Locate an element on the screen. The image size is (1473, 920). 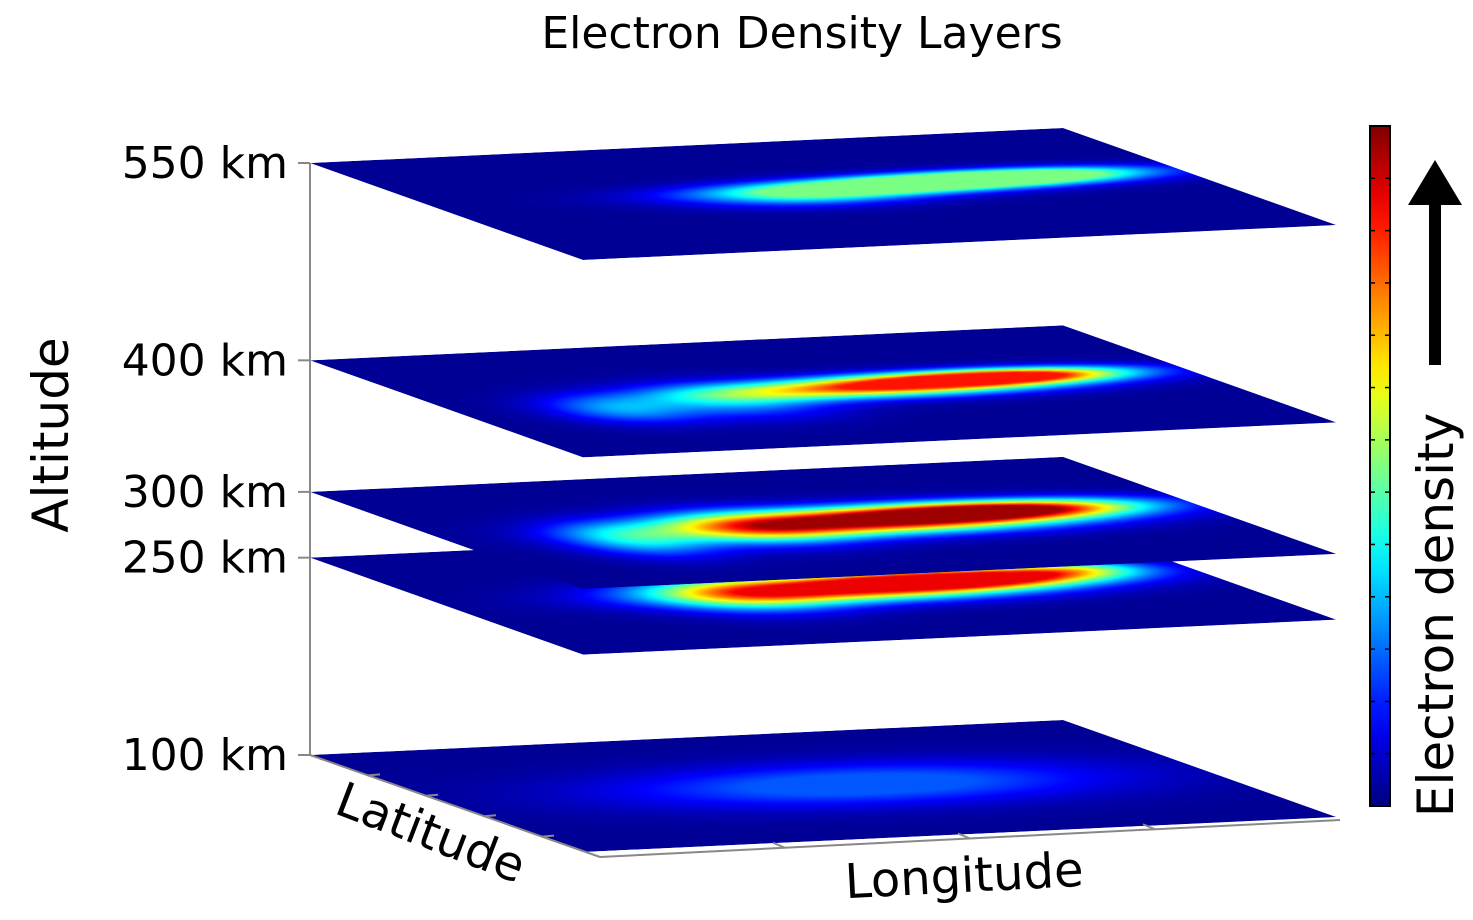
density-layer-400km is located at coordinates (823, 391).